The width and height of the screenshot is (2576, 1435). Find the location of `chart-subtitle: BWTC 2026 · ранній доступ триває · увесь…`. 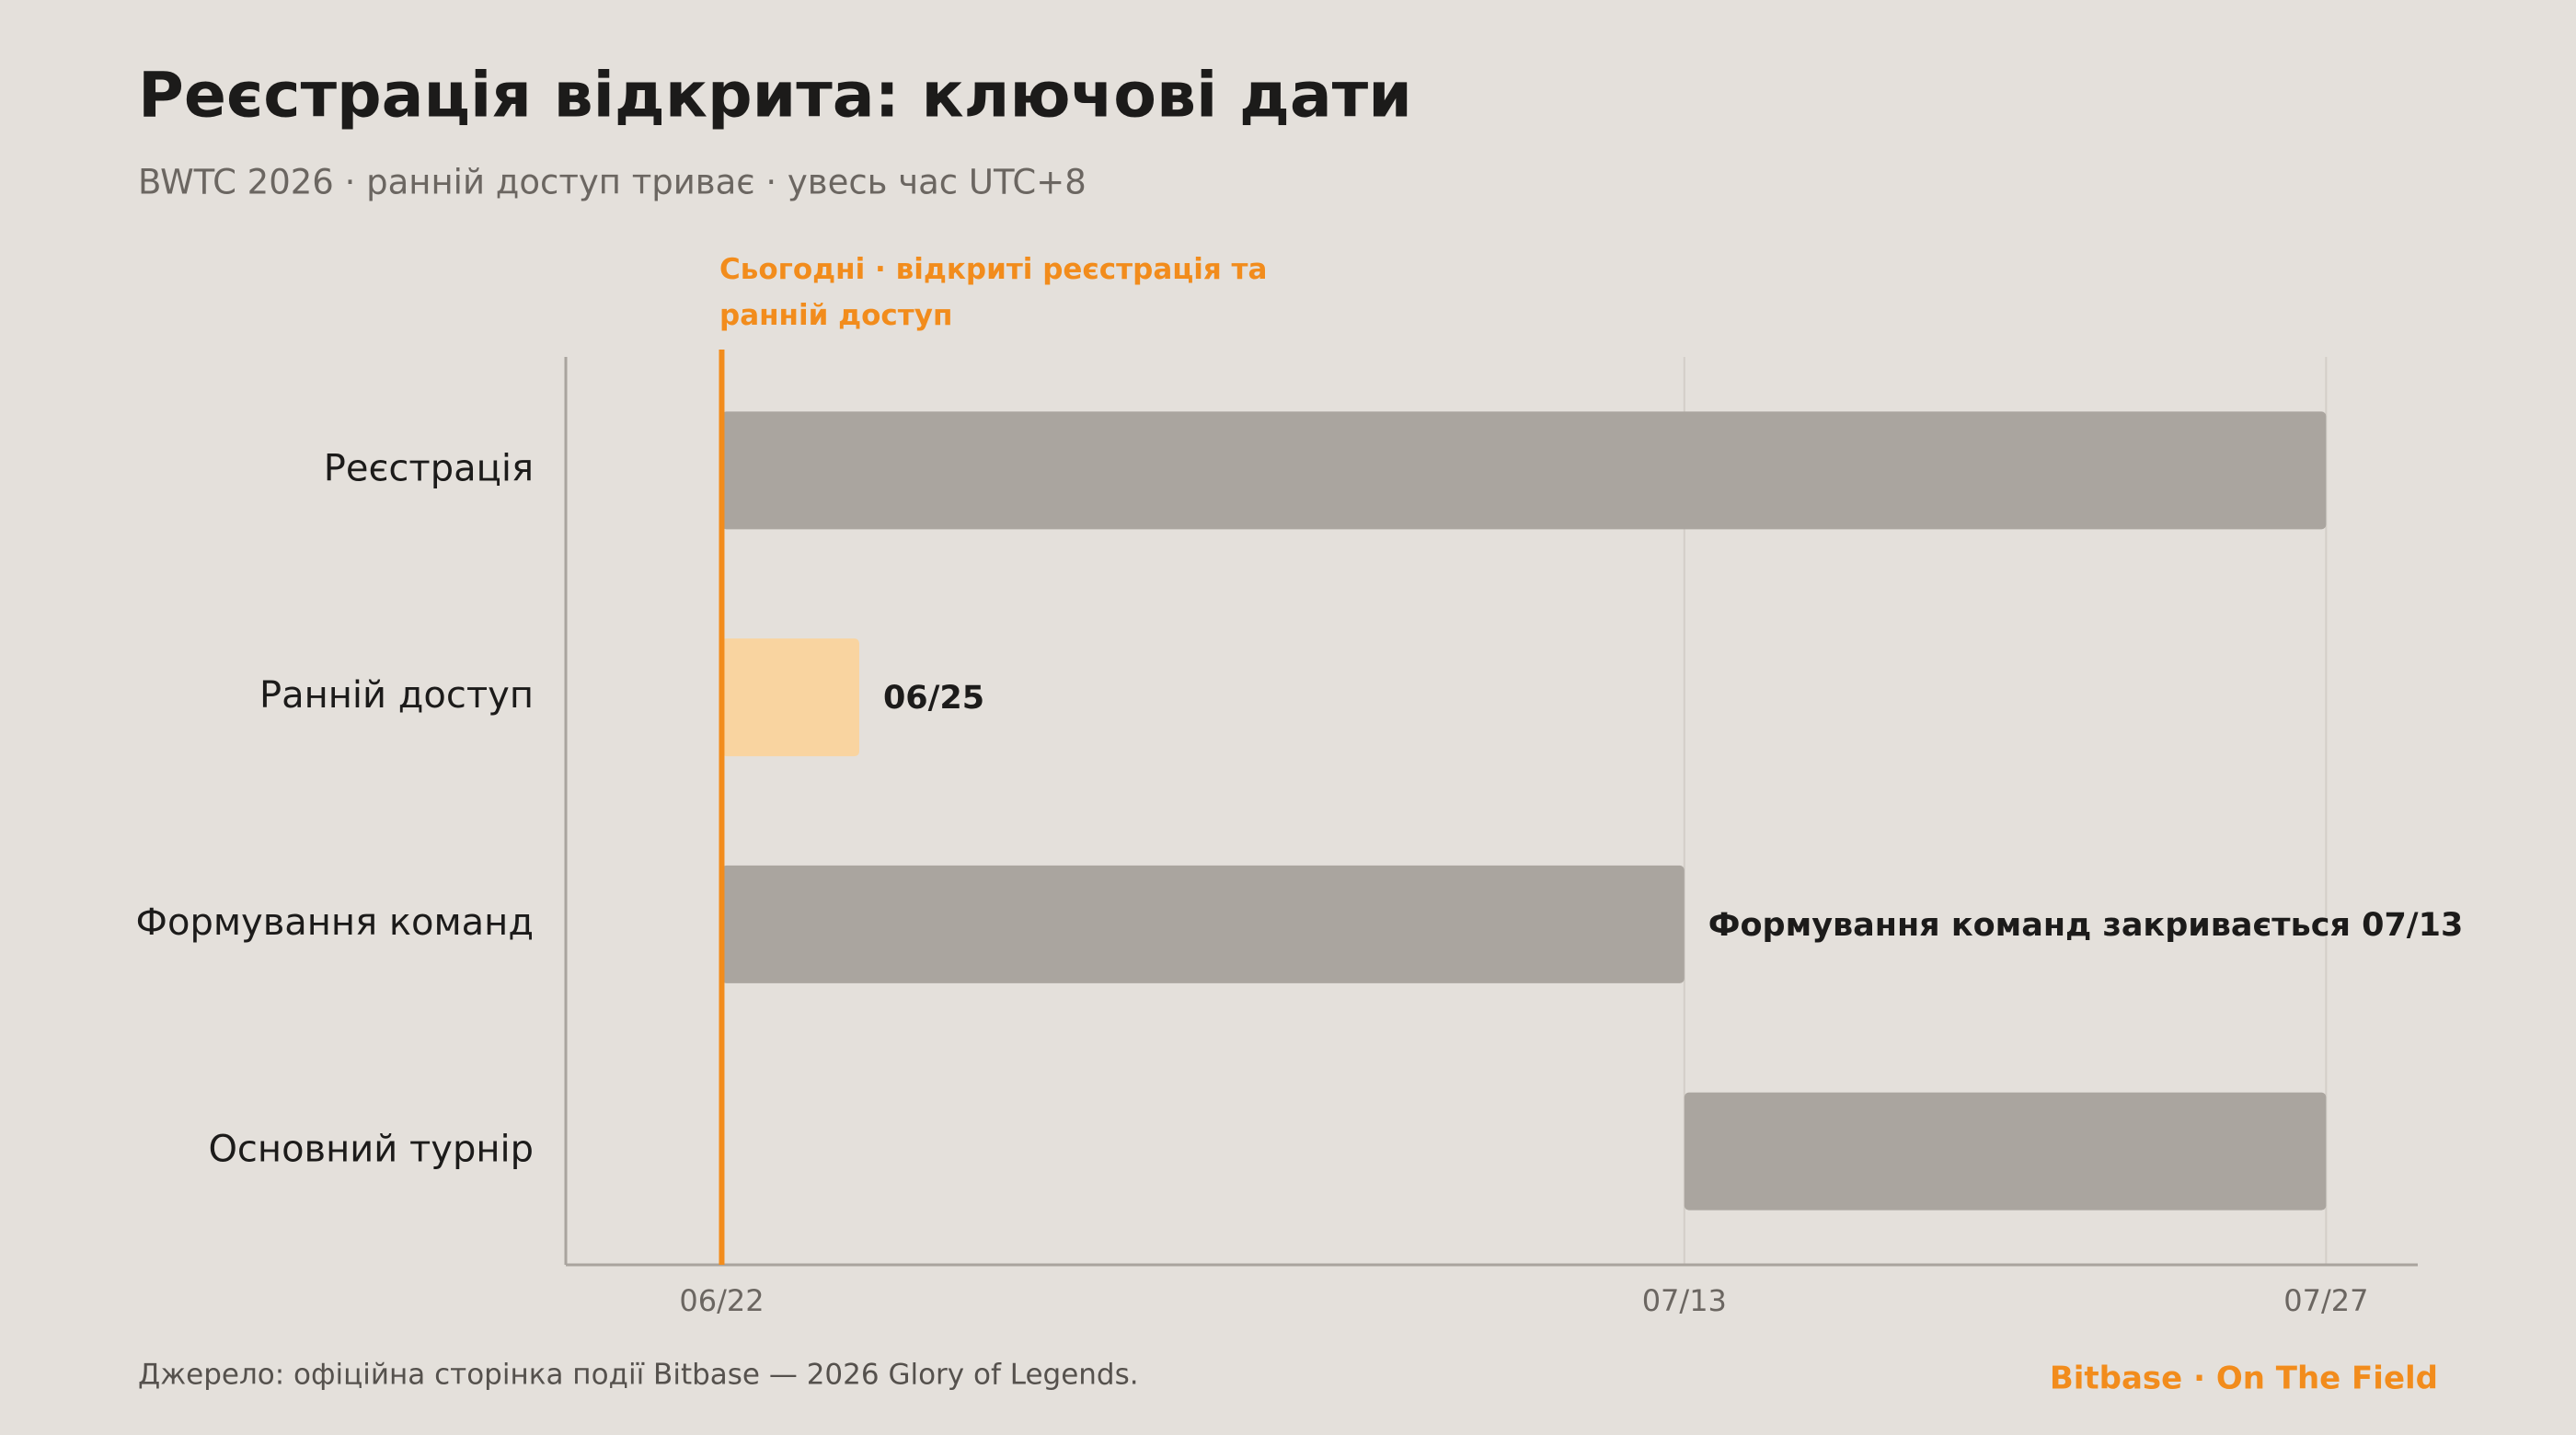

chart-subtitle: BWTC 2026 · ранній доступ триває · увесь… is located at coordinates (612, 182).